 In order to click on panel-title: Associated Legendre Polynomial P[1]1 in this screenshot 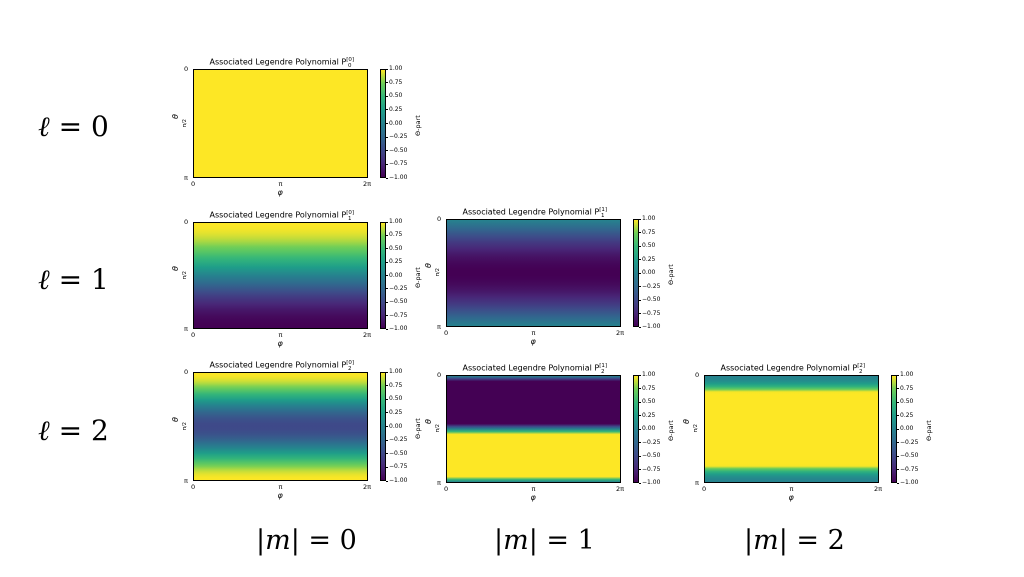, I will do `click(535, 213)`.